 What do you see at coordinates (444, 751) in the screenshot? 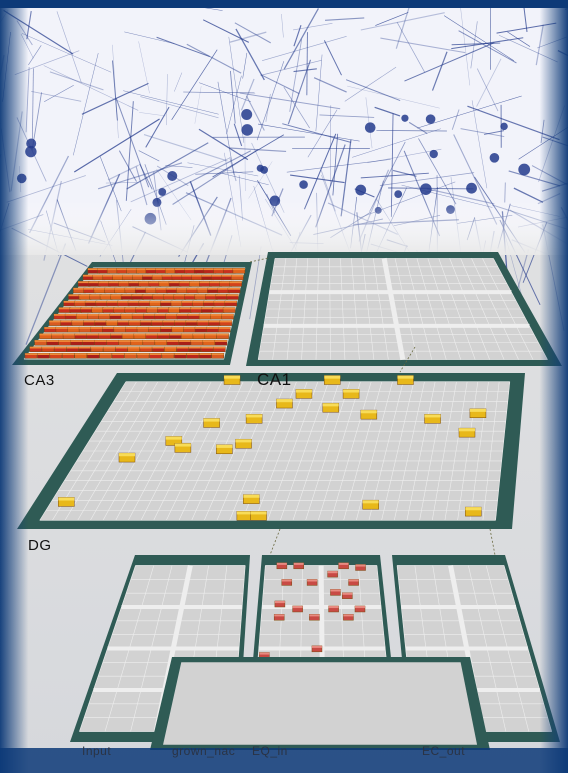
I see `ec-out-label: EC_out` at bounding box center [444, 751].